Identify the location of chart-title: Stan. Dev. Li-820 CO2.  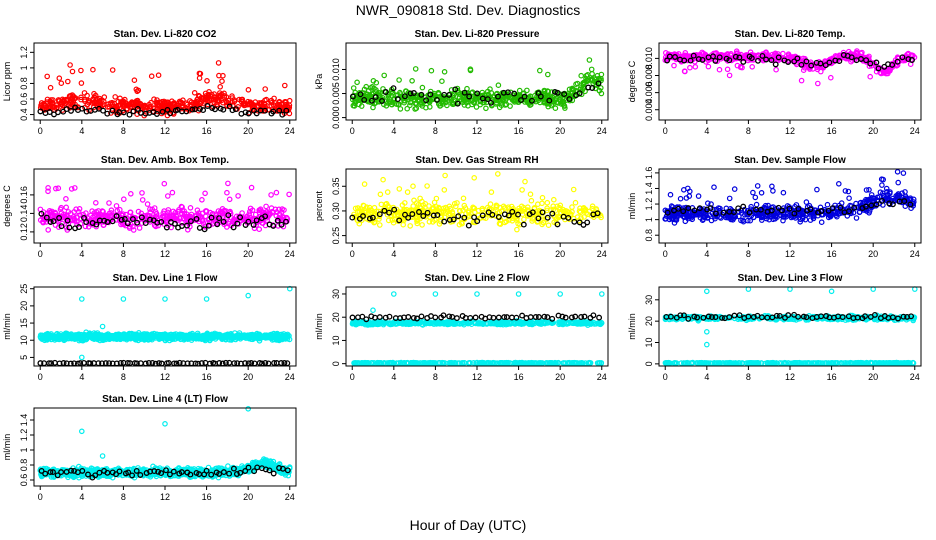
(165, 34).